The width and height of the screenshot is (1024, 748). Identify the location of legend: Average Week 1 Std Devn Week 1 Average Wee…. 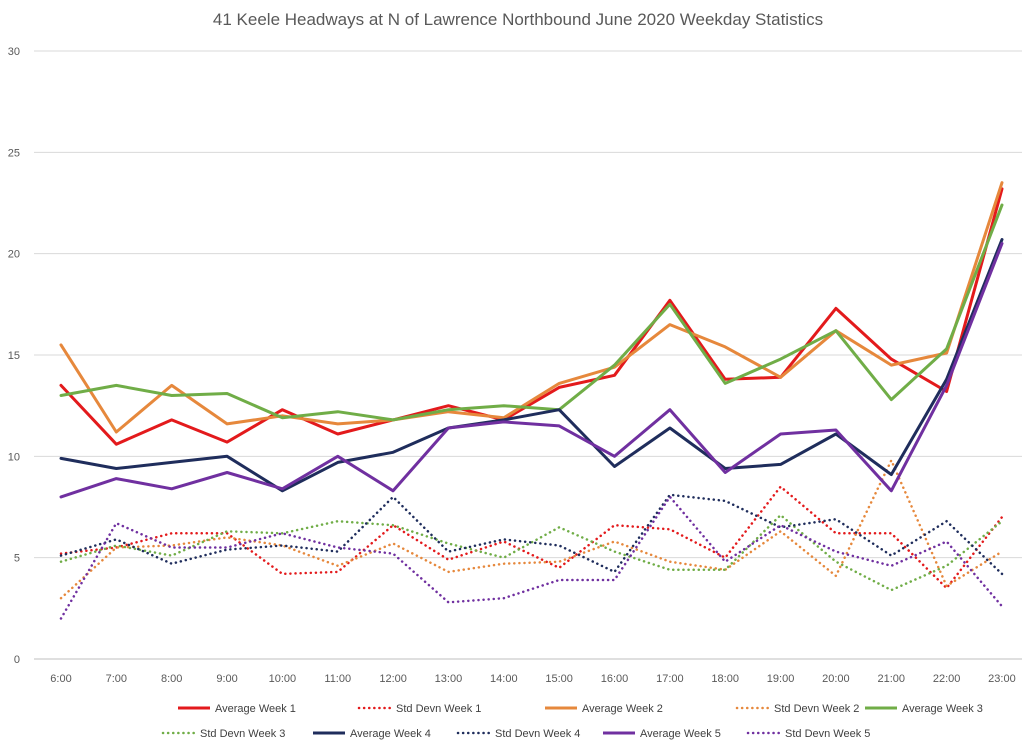
(572, 721).